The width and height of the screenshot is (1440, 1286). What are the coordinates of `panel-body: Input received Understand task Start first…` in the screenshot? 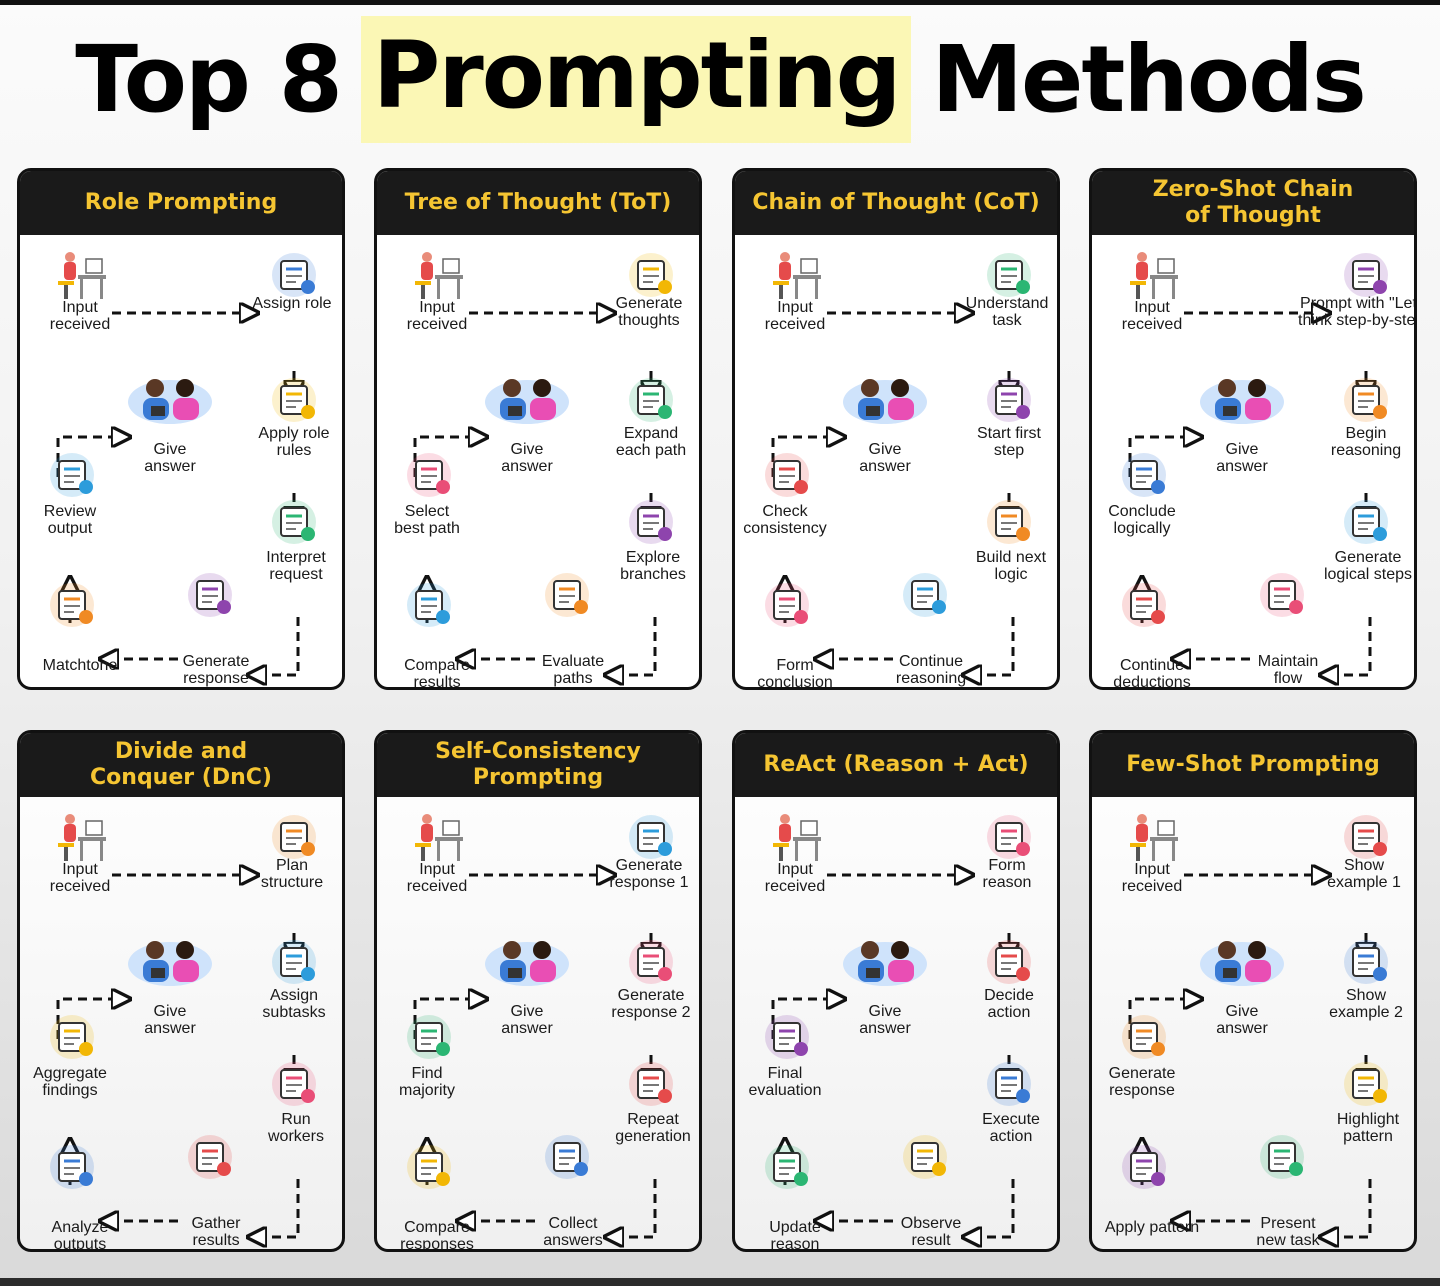 It's located at (896, 461).